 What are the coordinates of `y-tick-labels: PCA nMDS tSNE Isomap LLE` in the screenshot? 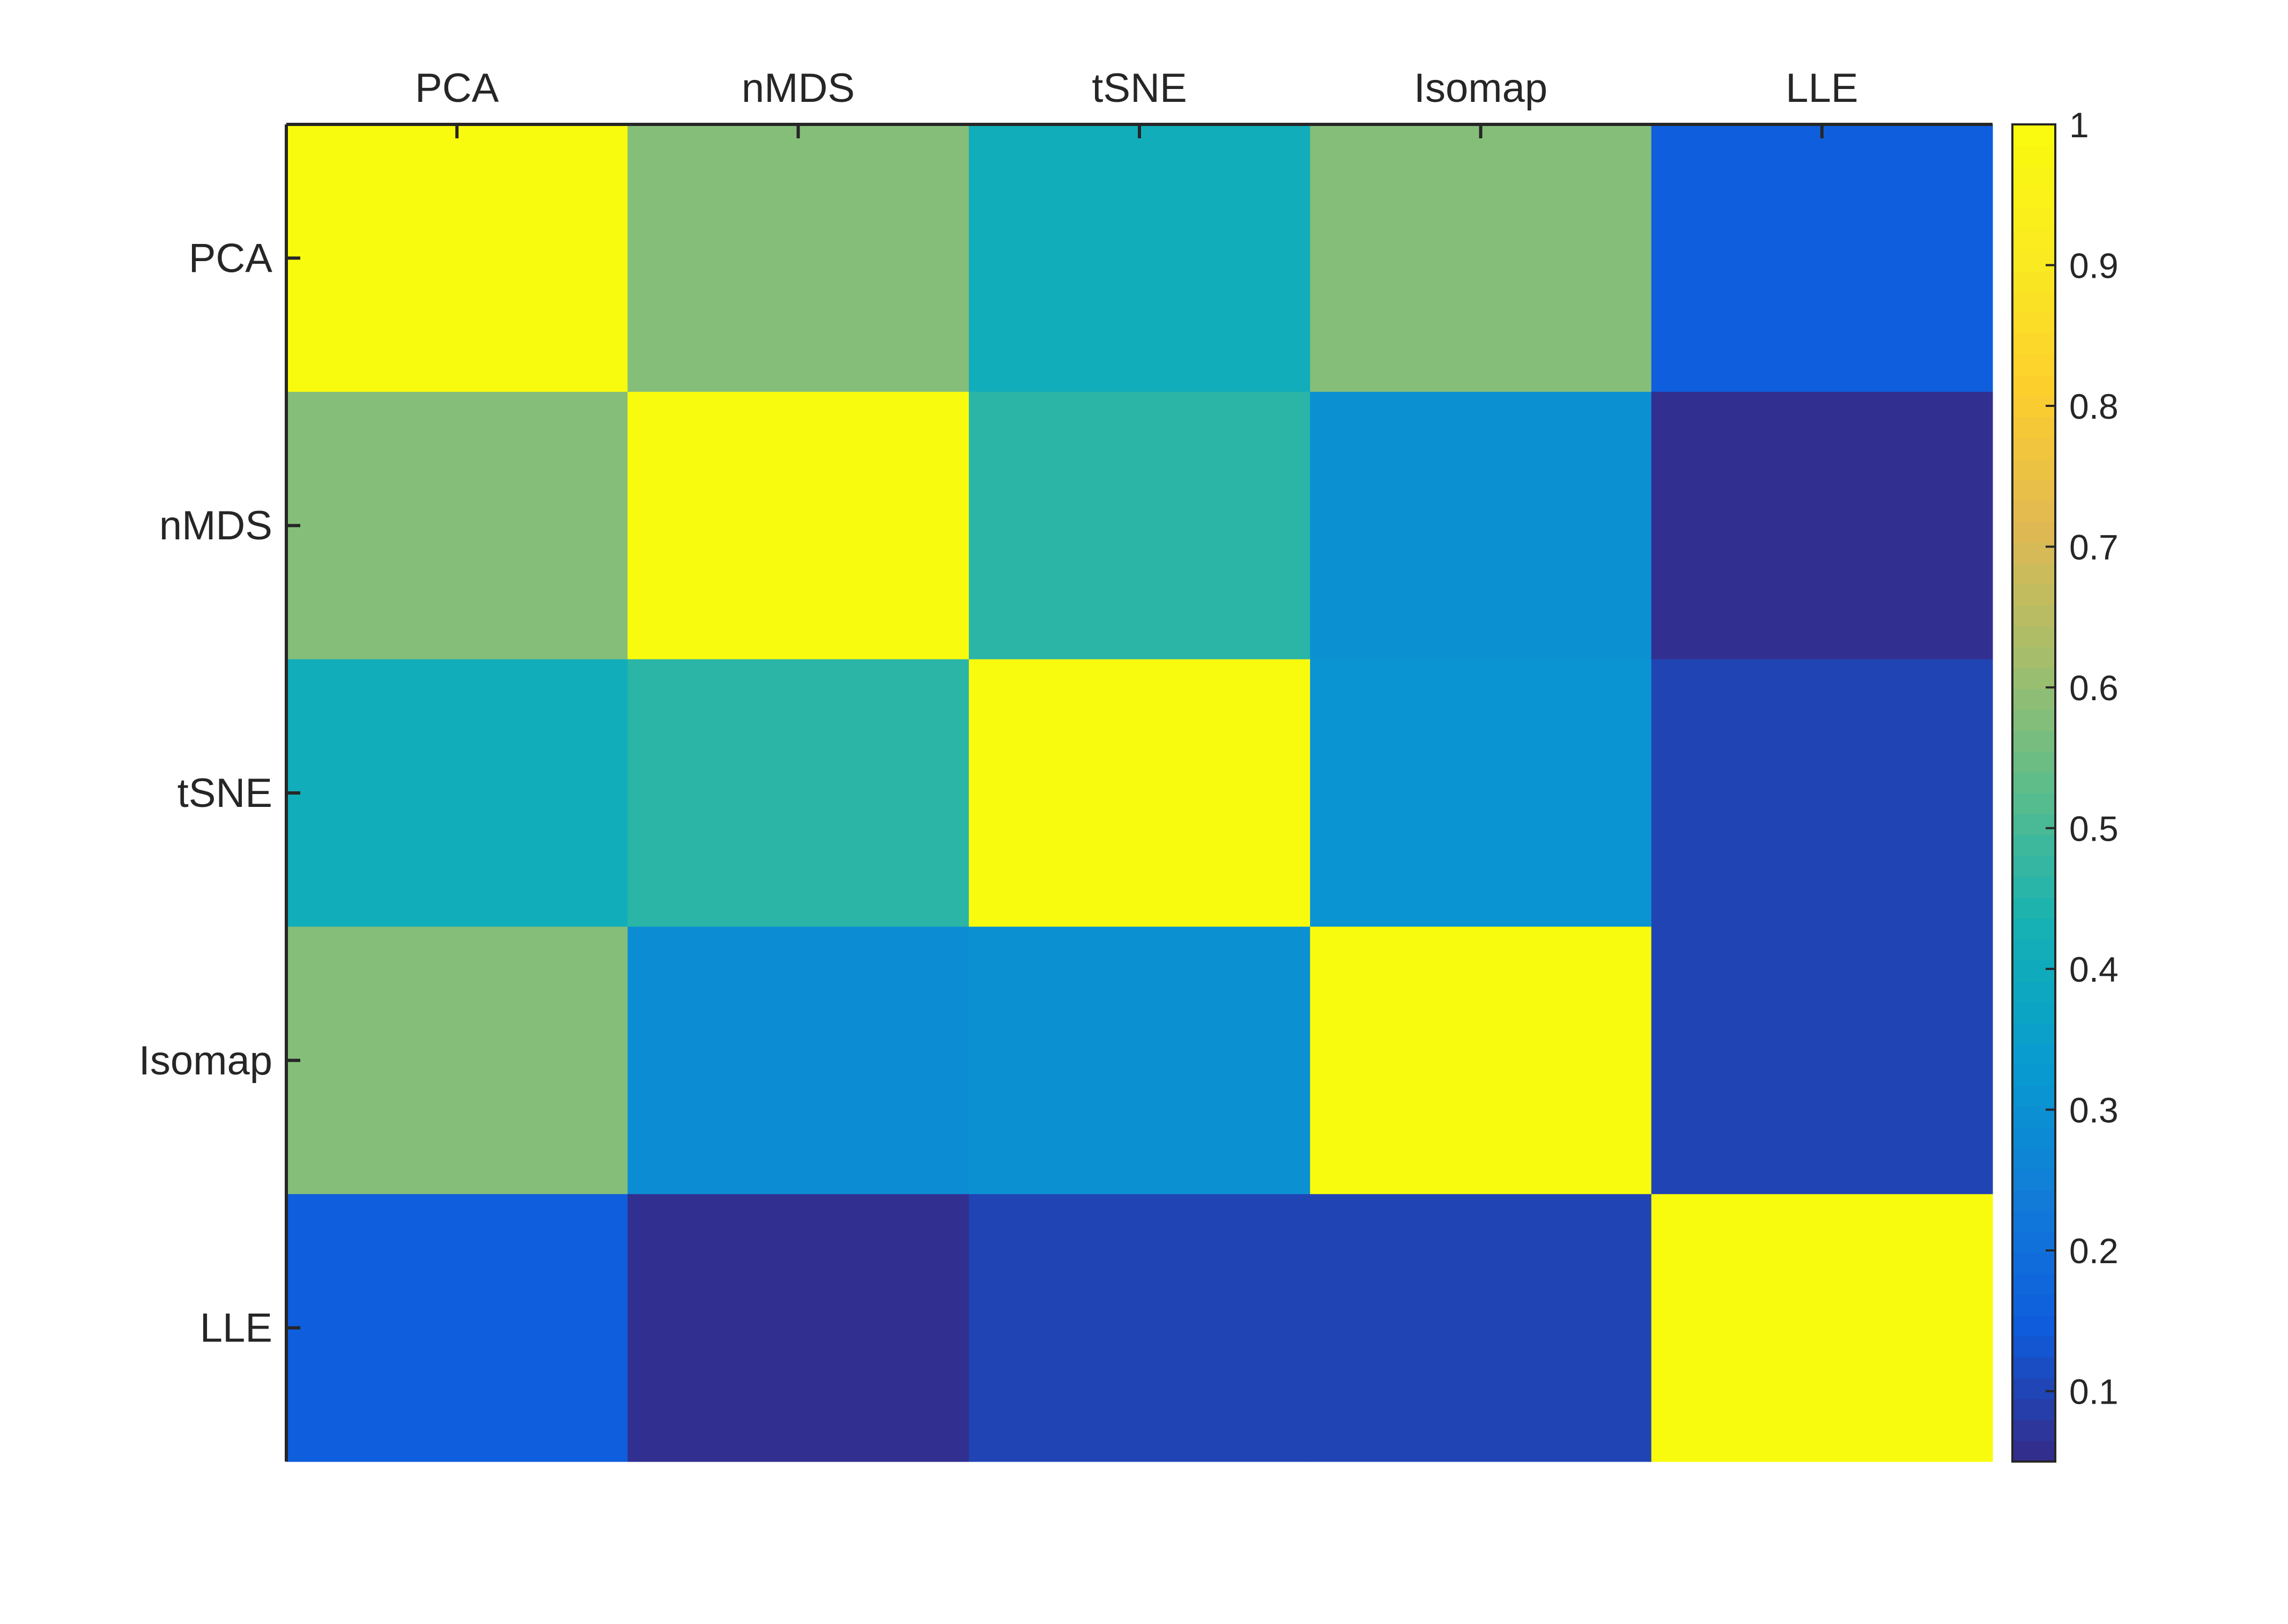 It's located at (206, 793).